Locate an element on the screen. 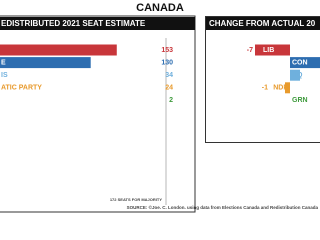  category-label: IS is located at coordinates (4, 75).